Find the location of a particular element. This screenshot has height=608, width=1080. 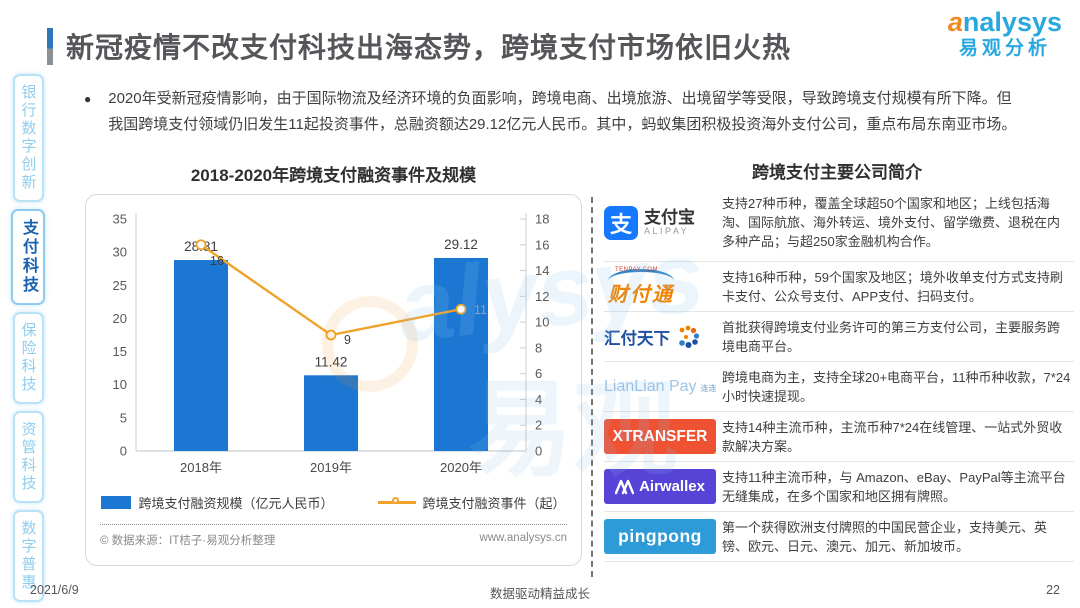

airwallex-mark-icon is located at coordinates (625, 486).